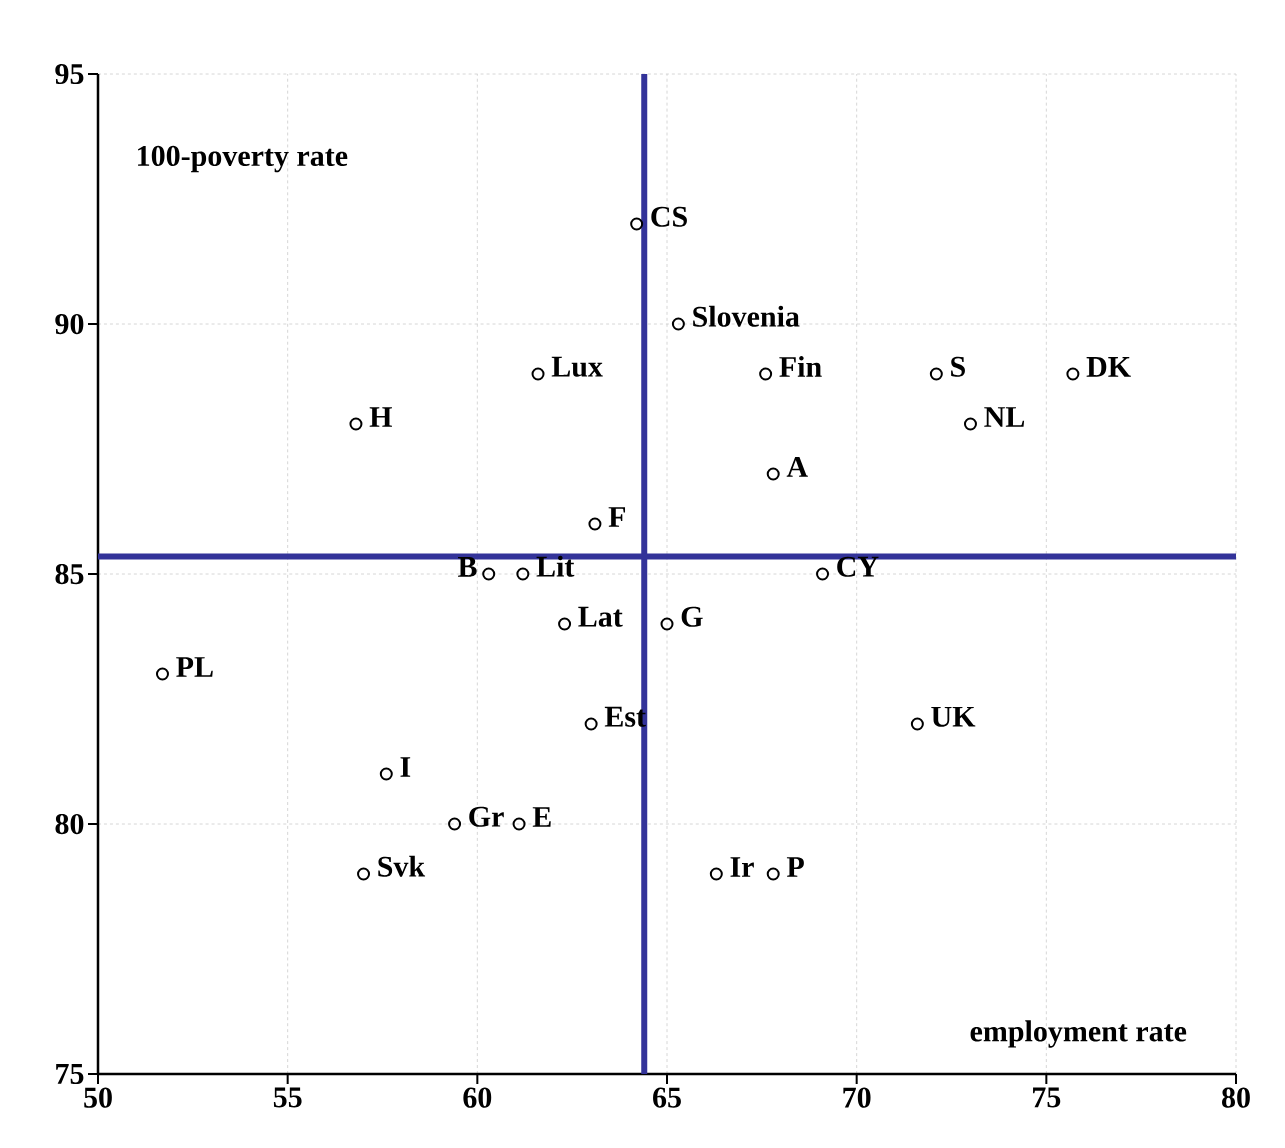 Image resolution: width=1285 pixels, height=1148 pixels. Describe the element at coordinates (1108, 367) in the screenshot. I see `annotation: DK` at that location.